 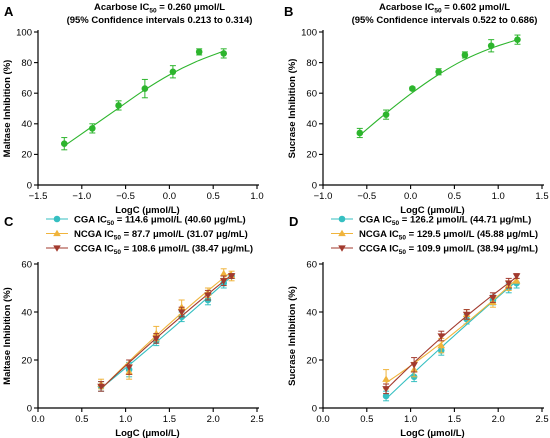 I want to click on y-tick-label: 80, so click(x=311, y=63).